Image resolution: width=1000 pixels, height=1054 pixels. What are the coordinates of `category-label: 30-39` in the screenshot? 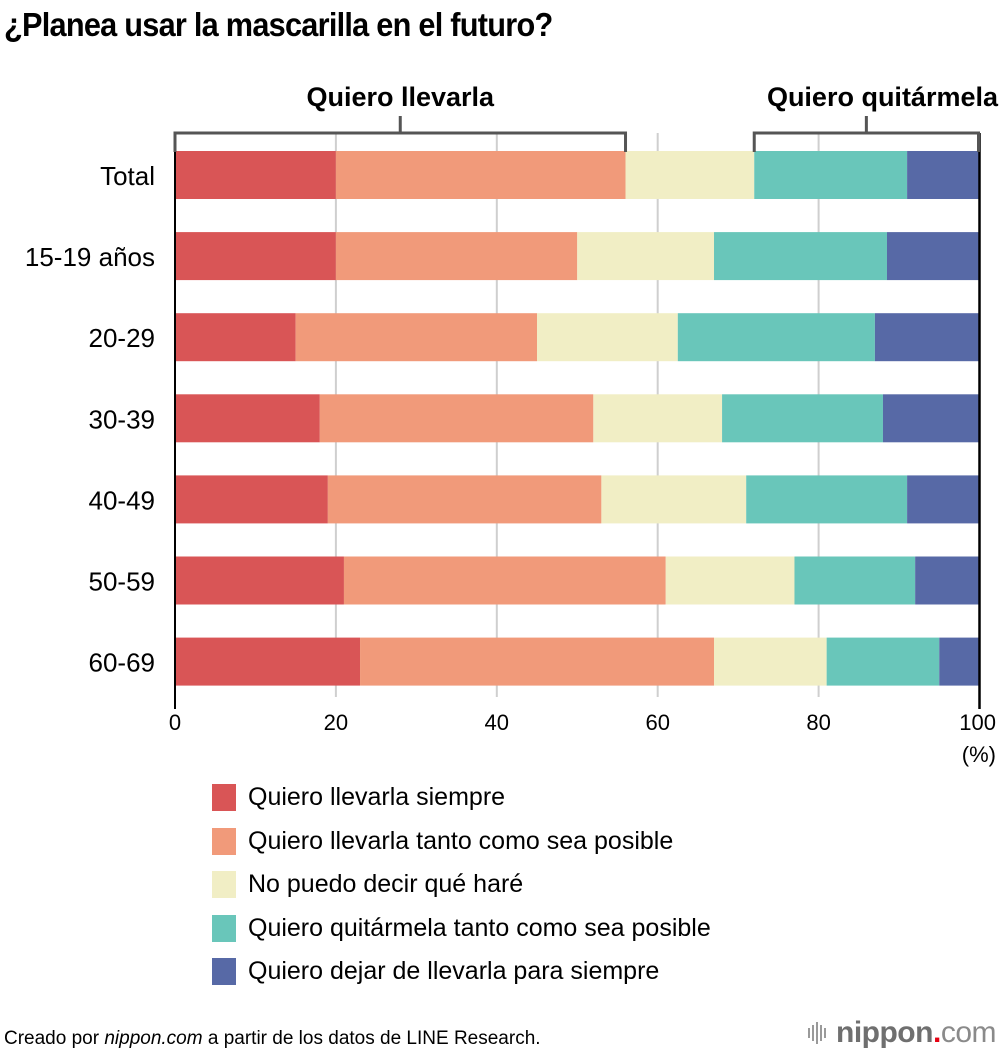 It's located at (122, 419).